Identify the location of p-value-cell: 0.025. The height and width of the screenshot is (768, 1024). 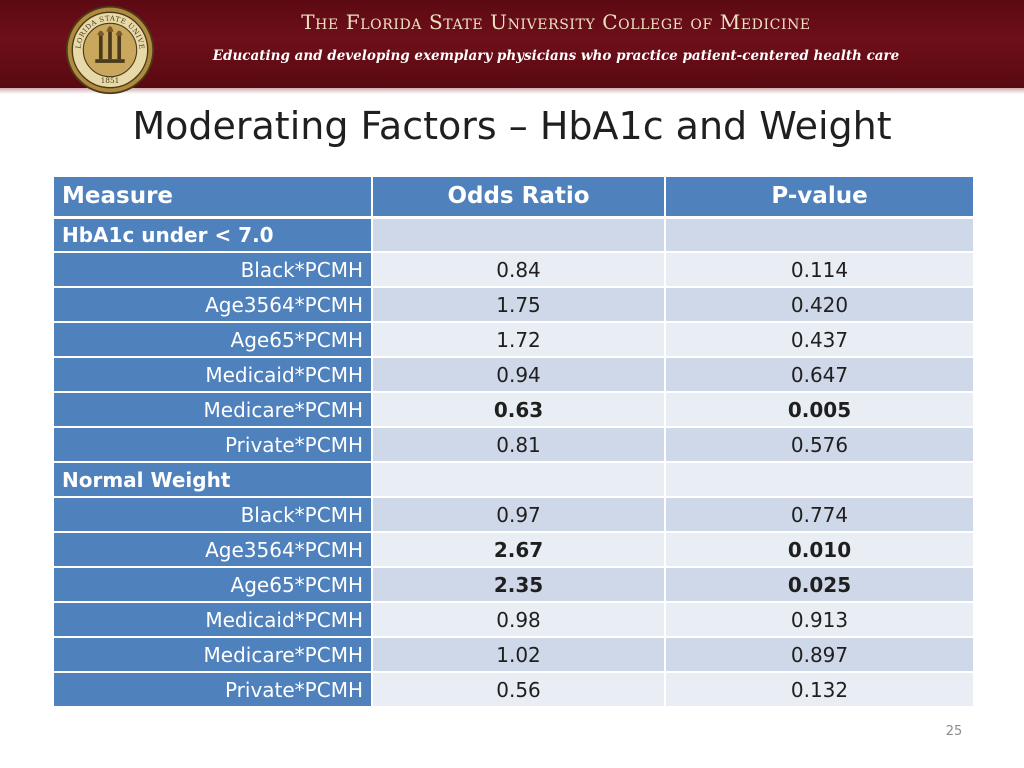
(819, 584).